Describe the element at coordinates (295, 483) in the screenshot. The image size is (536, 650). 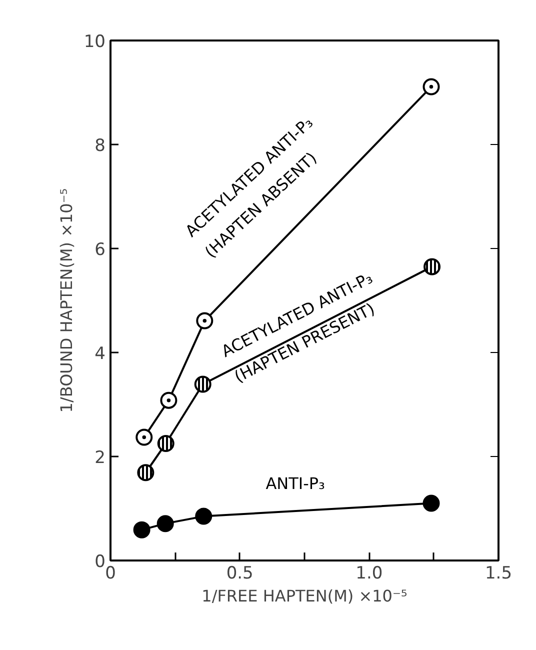
I see `series-label: ANTI-P₃` at that location.